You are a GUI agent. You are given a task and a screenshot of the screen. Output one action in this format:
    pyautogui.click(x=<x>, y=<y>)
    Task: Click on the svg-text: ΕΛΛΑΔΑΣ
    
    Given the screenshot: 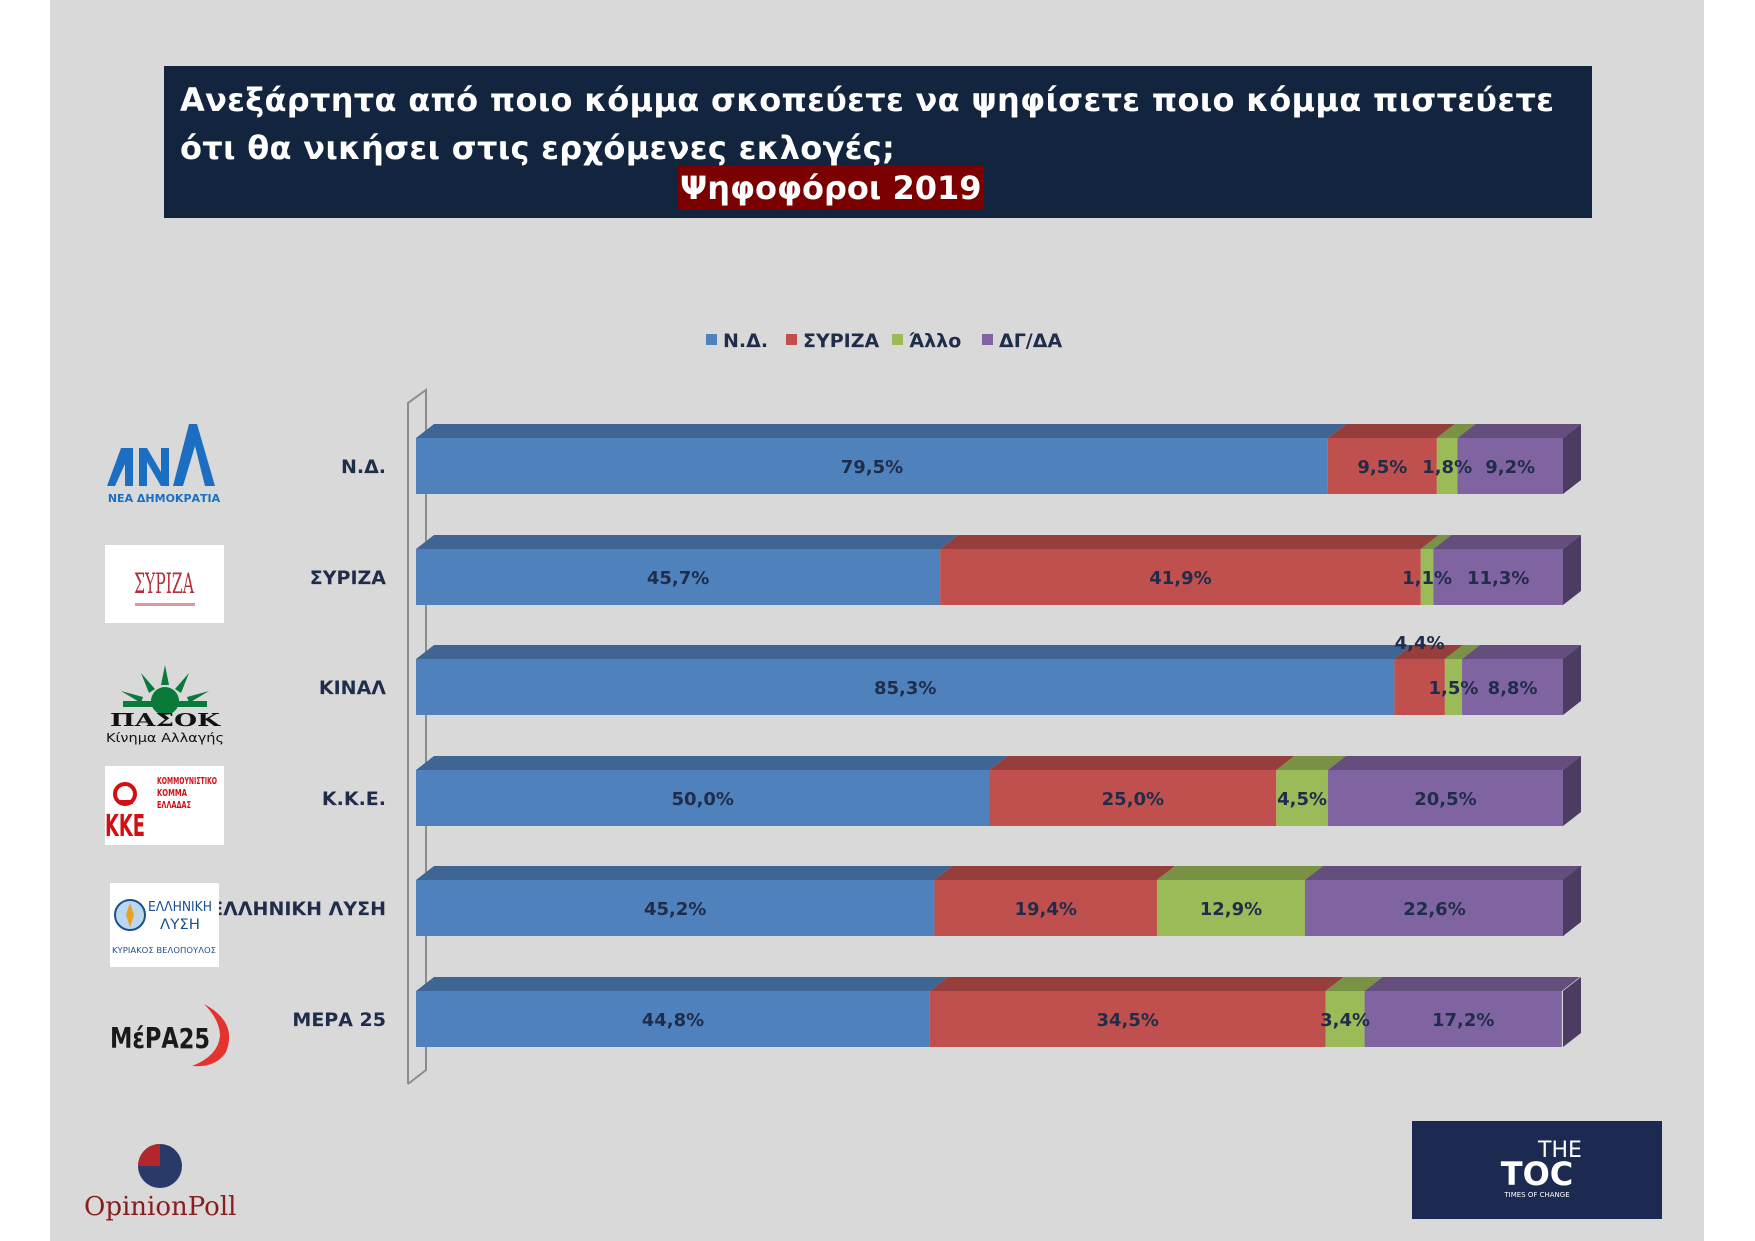 What is the action you would take?
    pyautogui.click(x=174, y=805)
    